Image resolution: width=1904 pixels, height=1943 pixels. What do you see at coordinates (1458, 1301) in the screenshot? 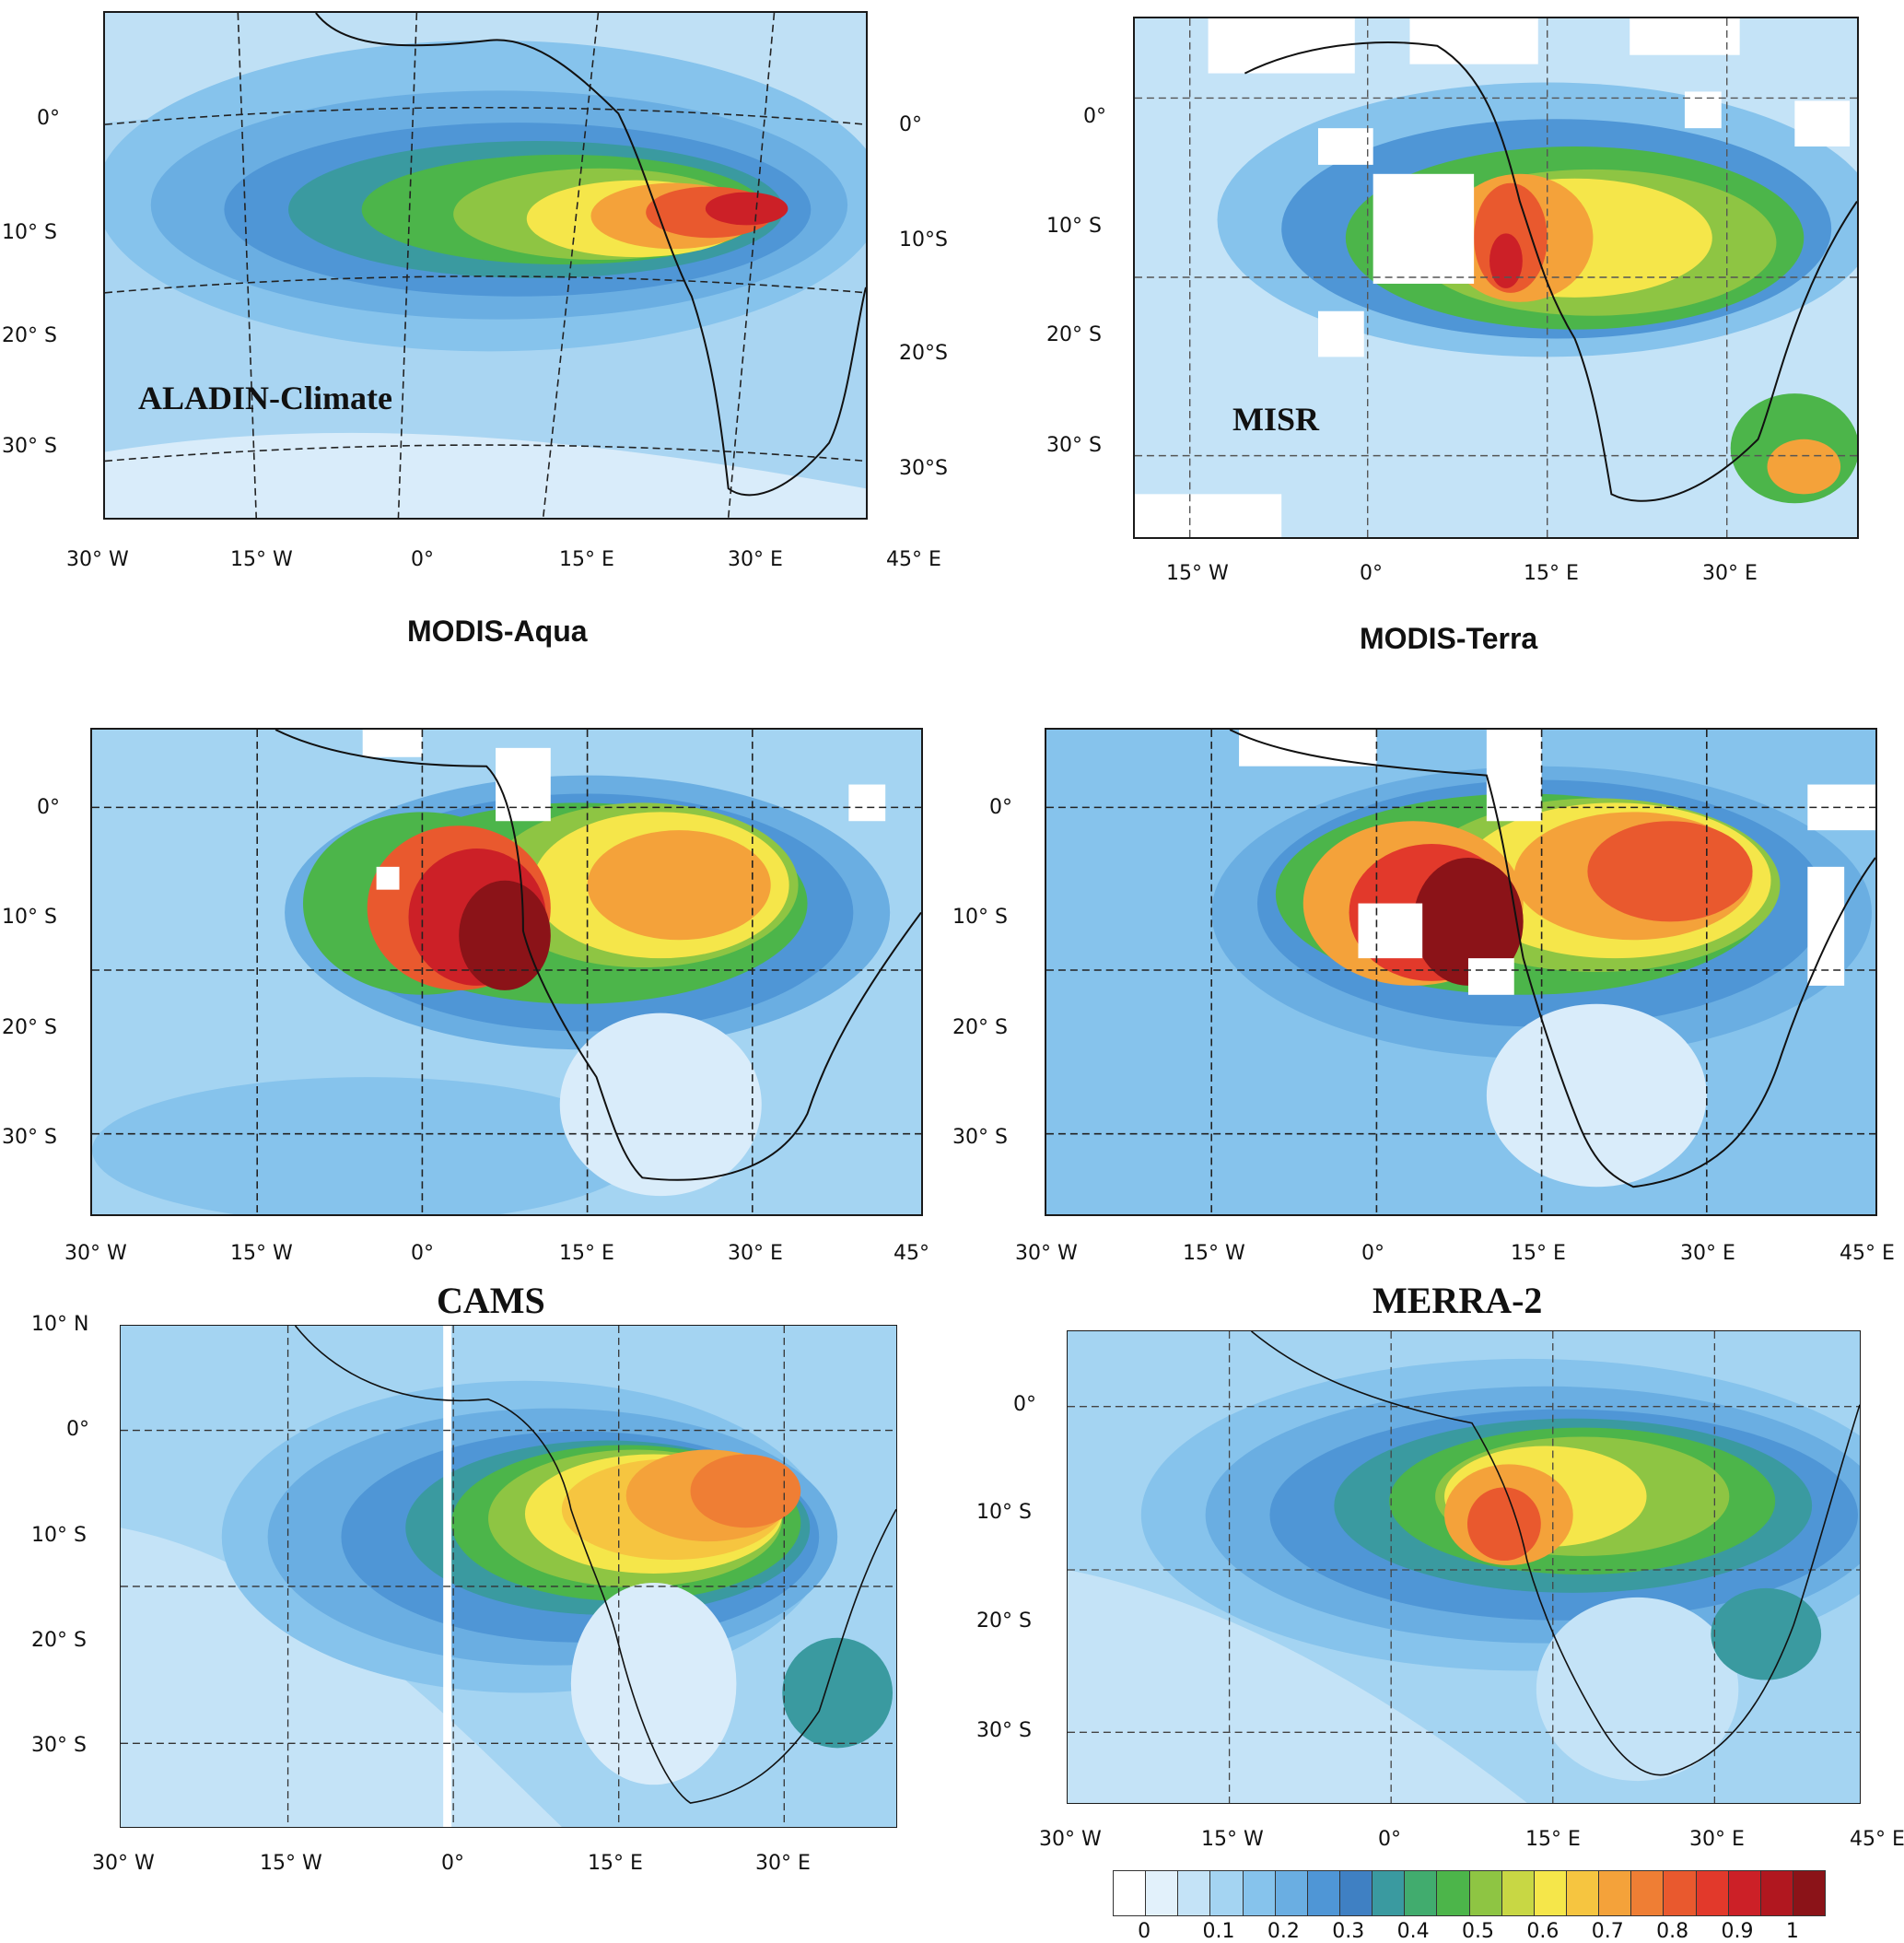
I see `panel-title: MERRA-2` at bounding box center [1458, 1301].